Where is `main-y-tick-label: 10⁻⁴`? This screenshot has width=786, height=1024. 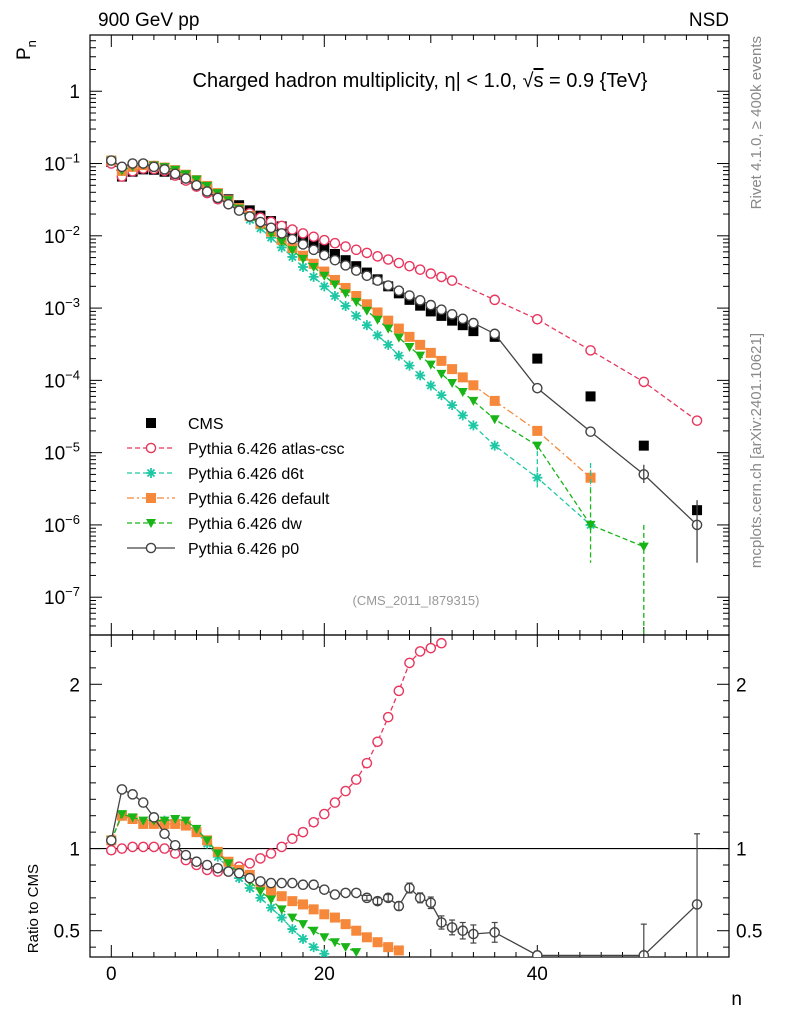 main-y-tick-label: 10⁻⁴ is located at coordinates (62, 379).